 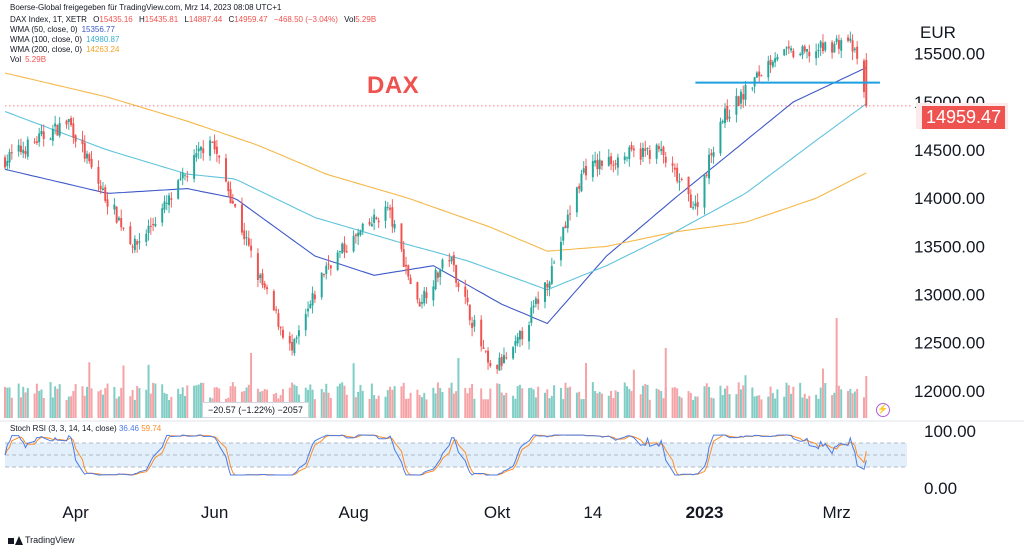 I want to click on x-tick-label: Aug, so click(x=353, y=512).